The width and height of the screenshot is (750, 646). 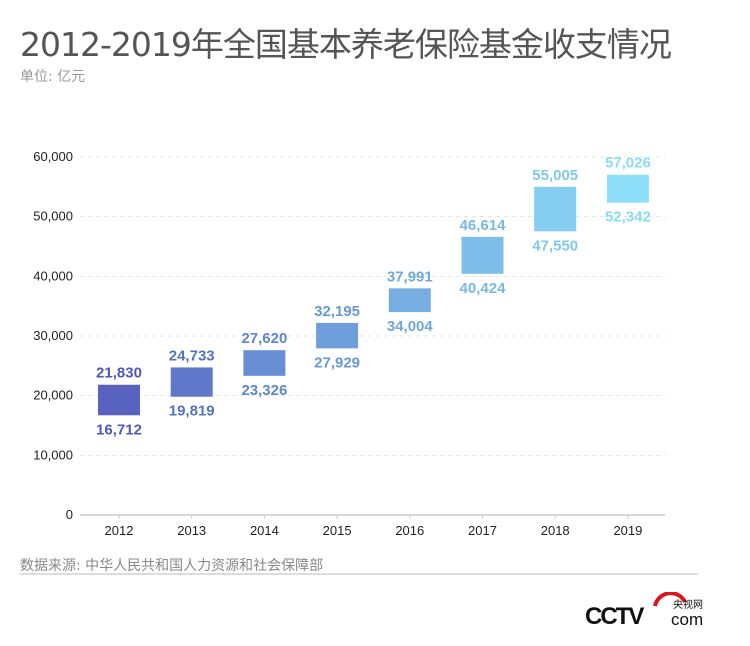 What do you see at coordinates (482, 530) in the screenshot?
I see `x-tick-label: 2017` at bounding box center [482, 530].